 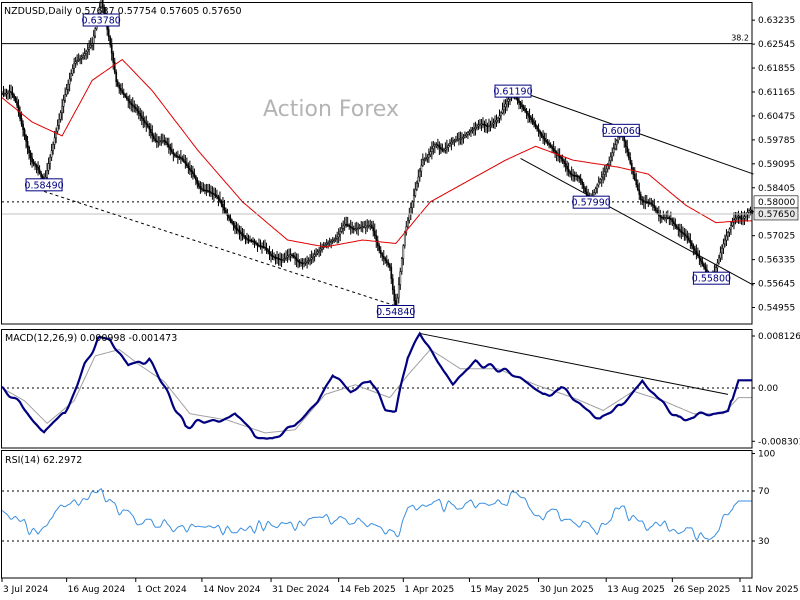 I want to click on fibonacci-level-label: 38.2, so click(x=740, y=38).